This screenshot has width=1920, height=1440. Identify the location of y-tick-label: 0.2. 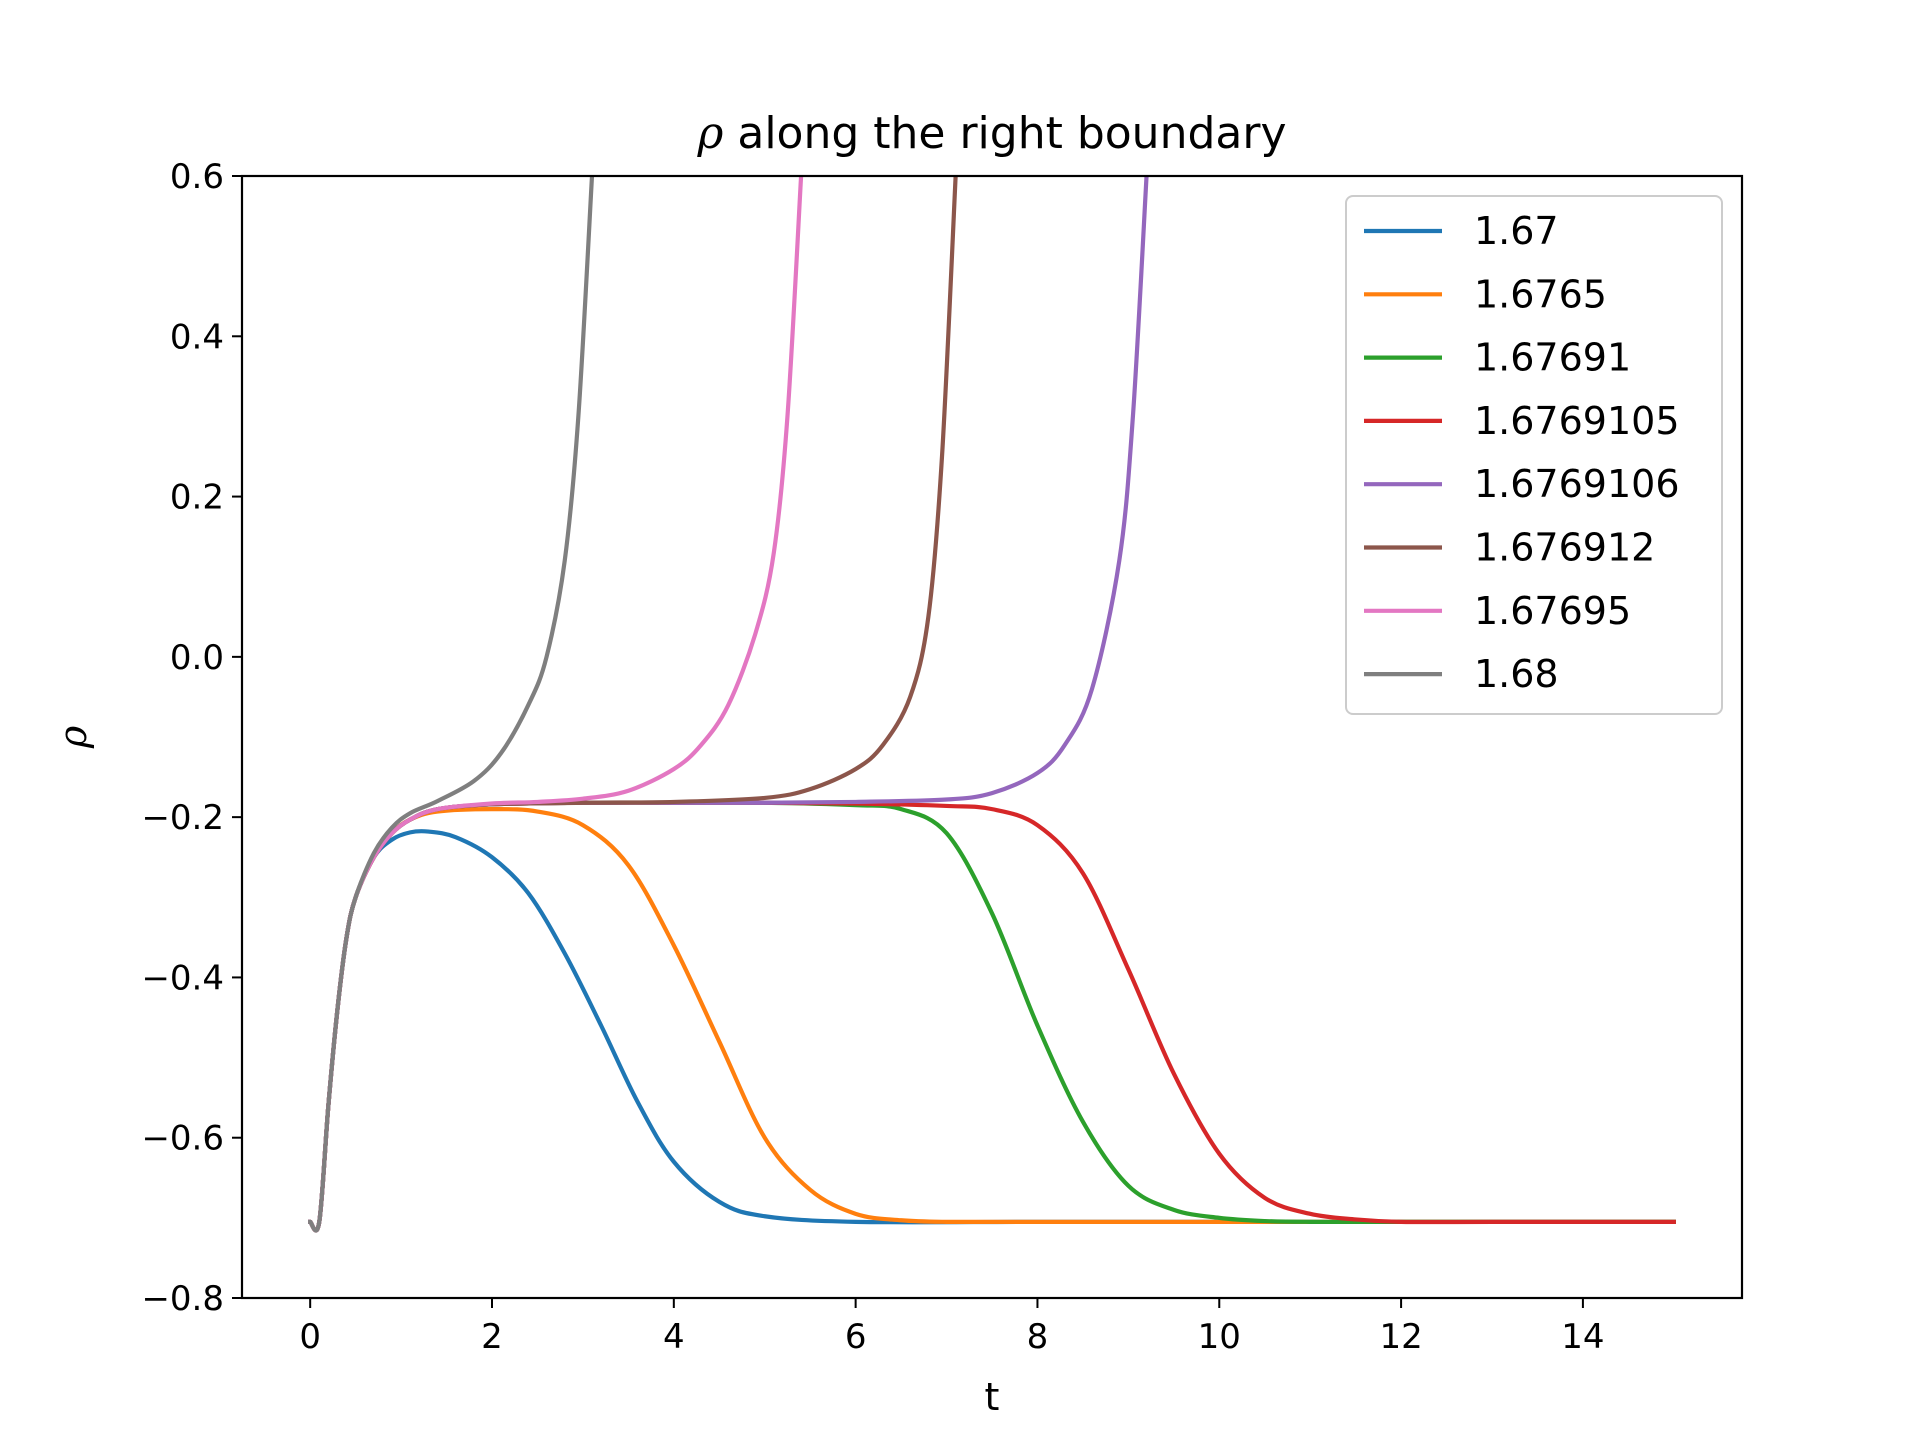
(197, 498).